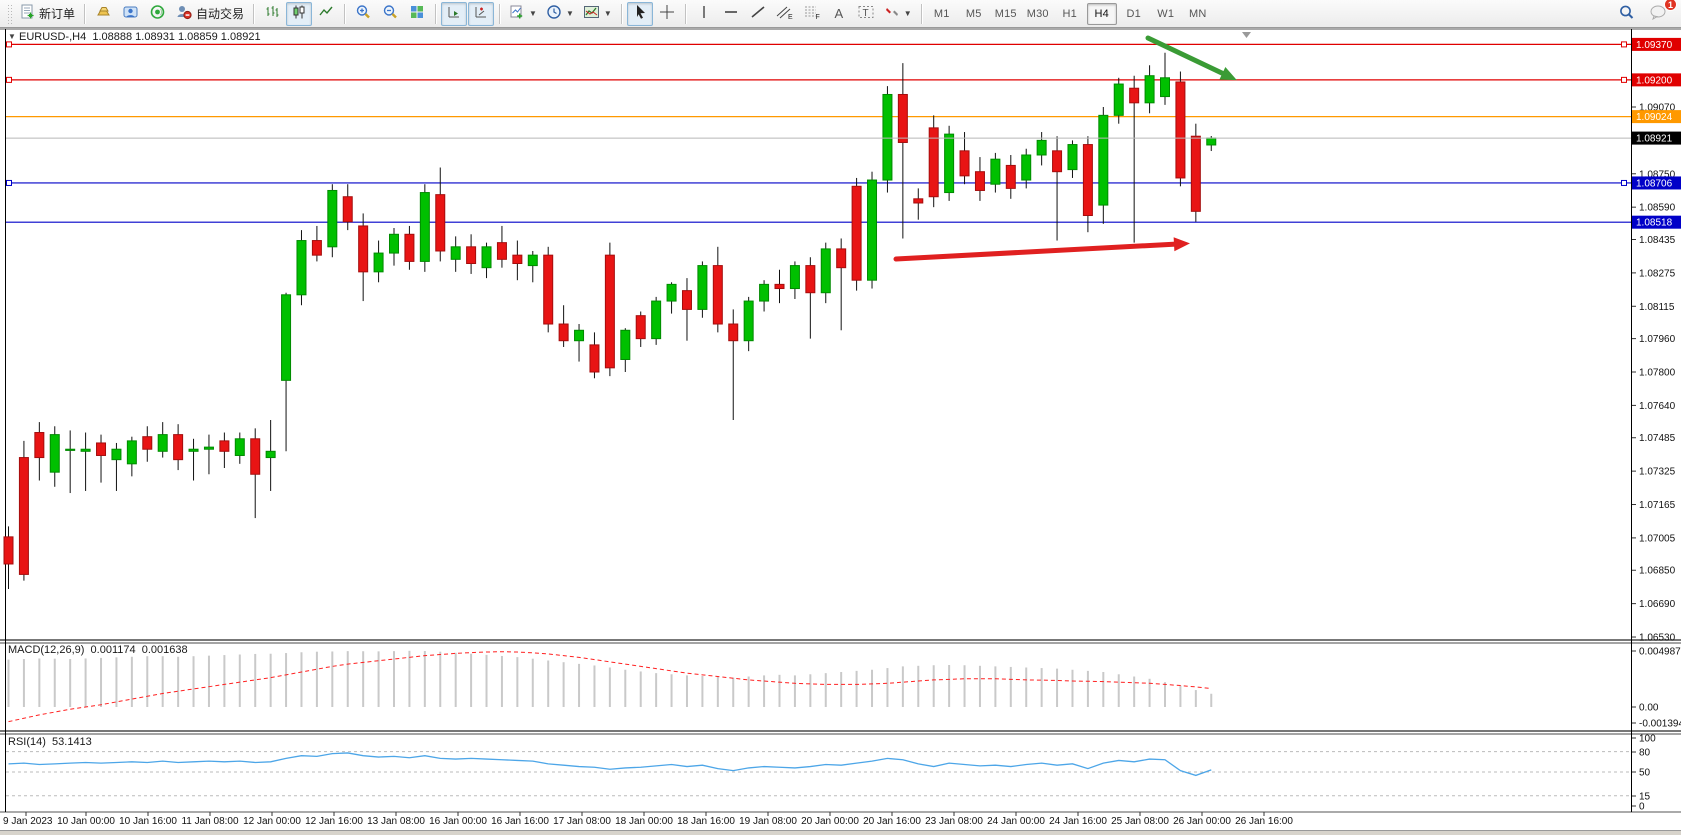 The height and width of the screenshot is (835, 1681). I want to click on timeframe-button-m1: M1, so click(941, 13).